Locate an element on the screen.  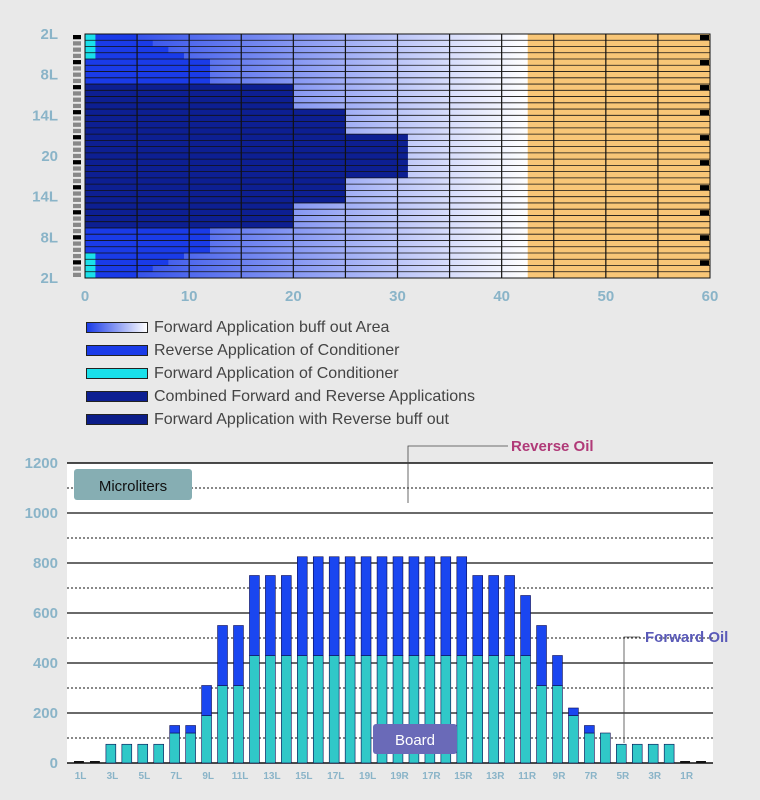
x-tick-label: 17R is located at coordinates (431, 776).